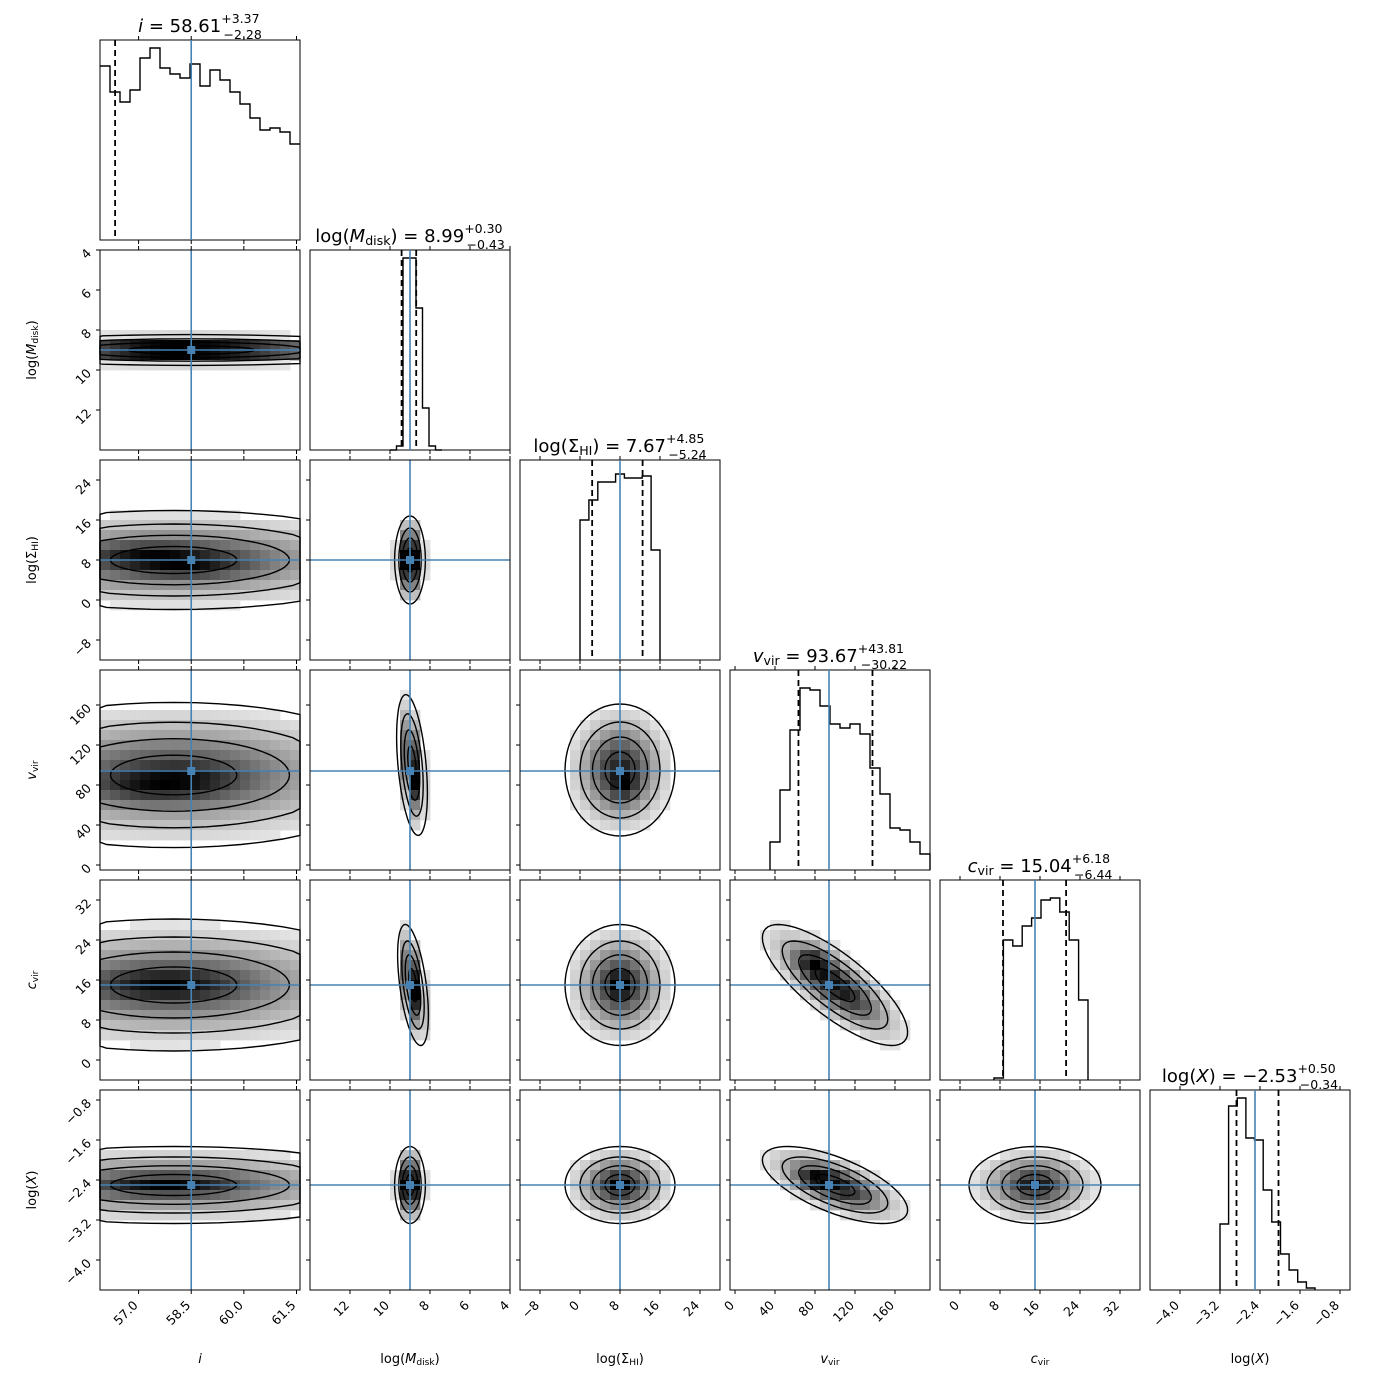 The image size is (1390, 1390). I want to click on x-tick-label: 8, so click(994, 1305).